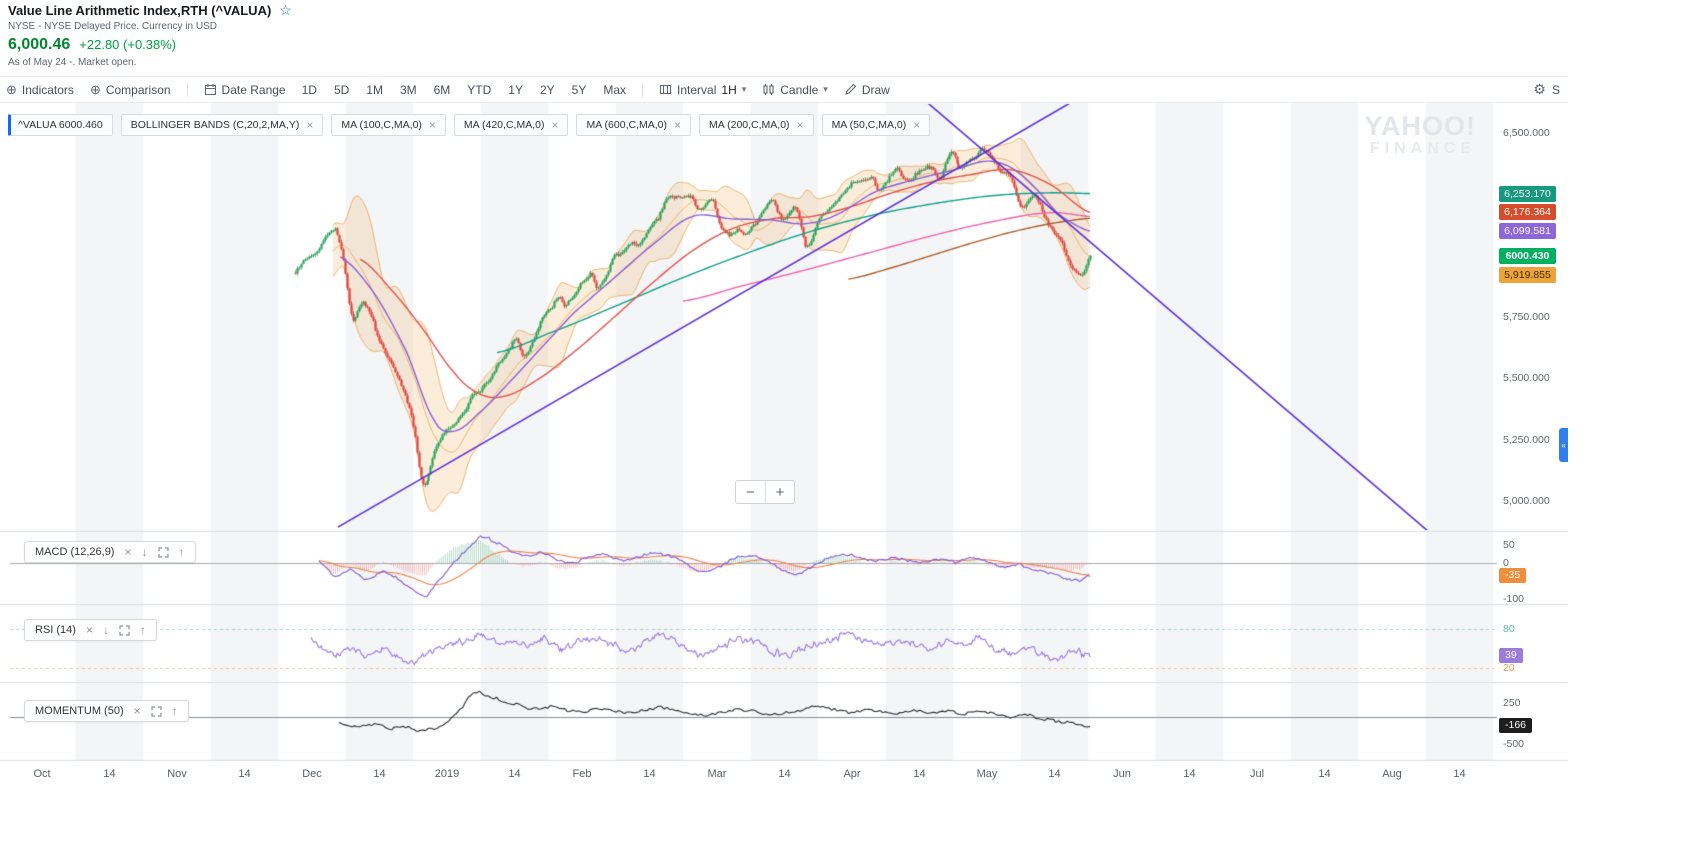 Image resolution: width=1691 pixels, height=867 pixels. Describe the element at coordinates (626, 125) in the screenshot. I see `indicator-pill-label: MA (600,C,MA,0)` at that location.